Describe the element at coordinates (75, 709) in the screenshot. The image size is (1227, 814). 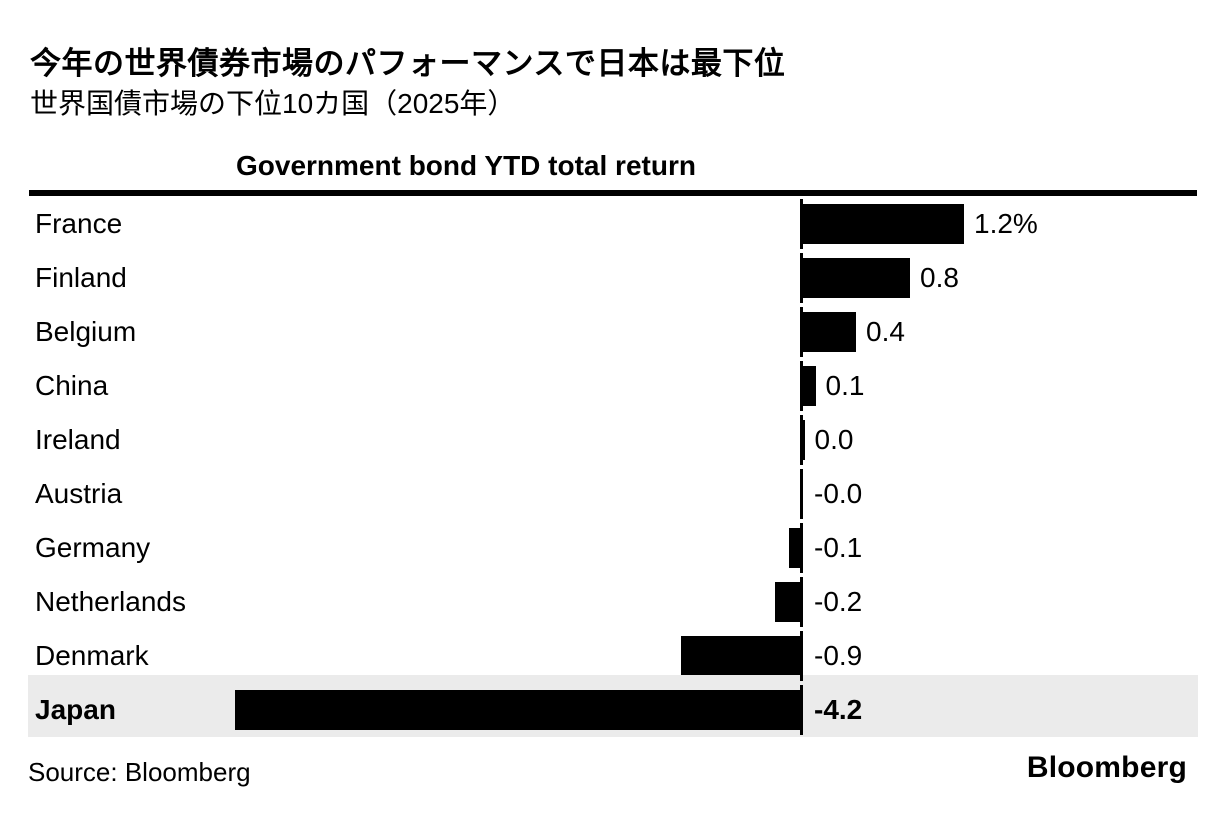
I see `category-label: Japan` at that location.